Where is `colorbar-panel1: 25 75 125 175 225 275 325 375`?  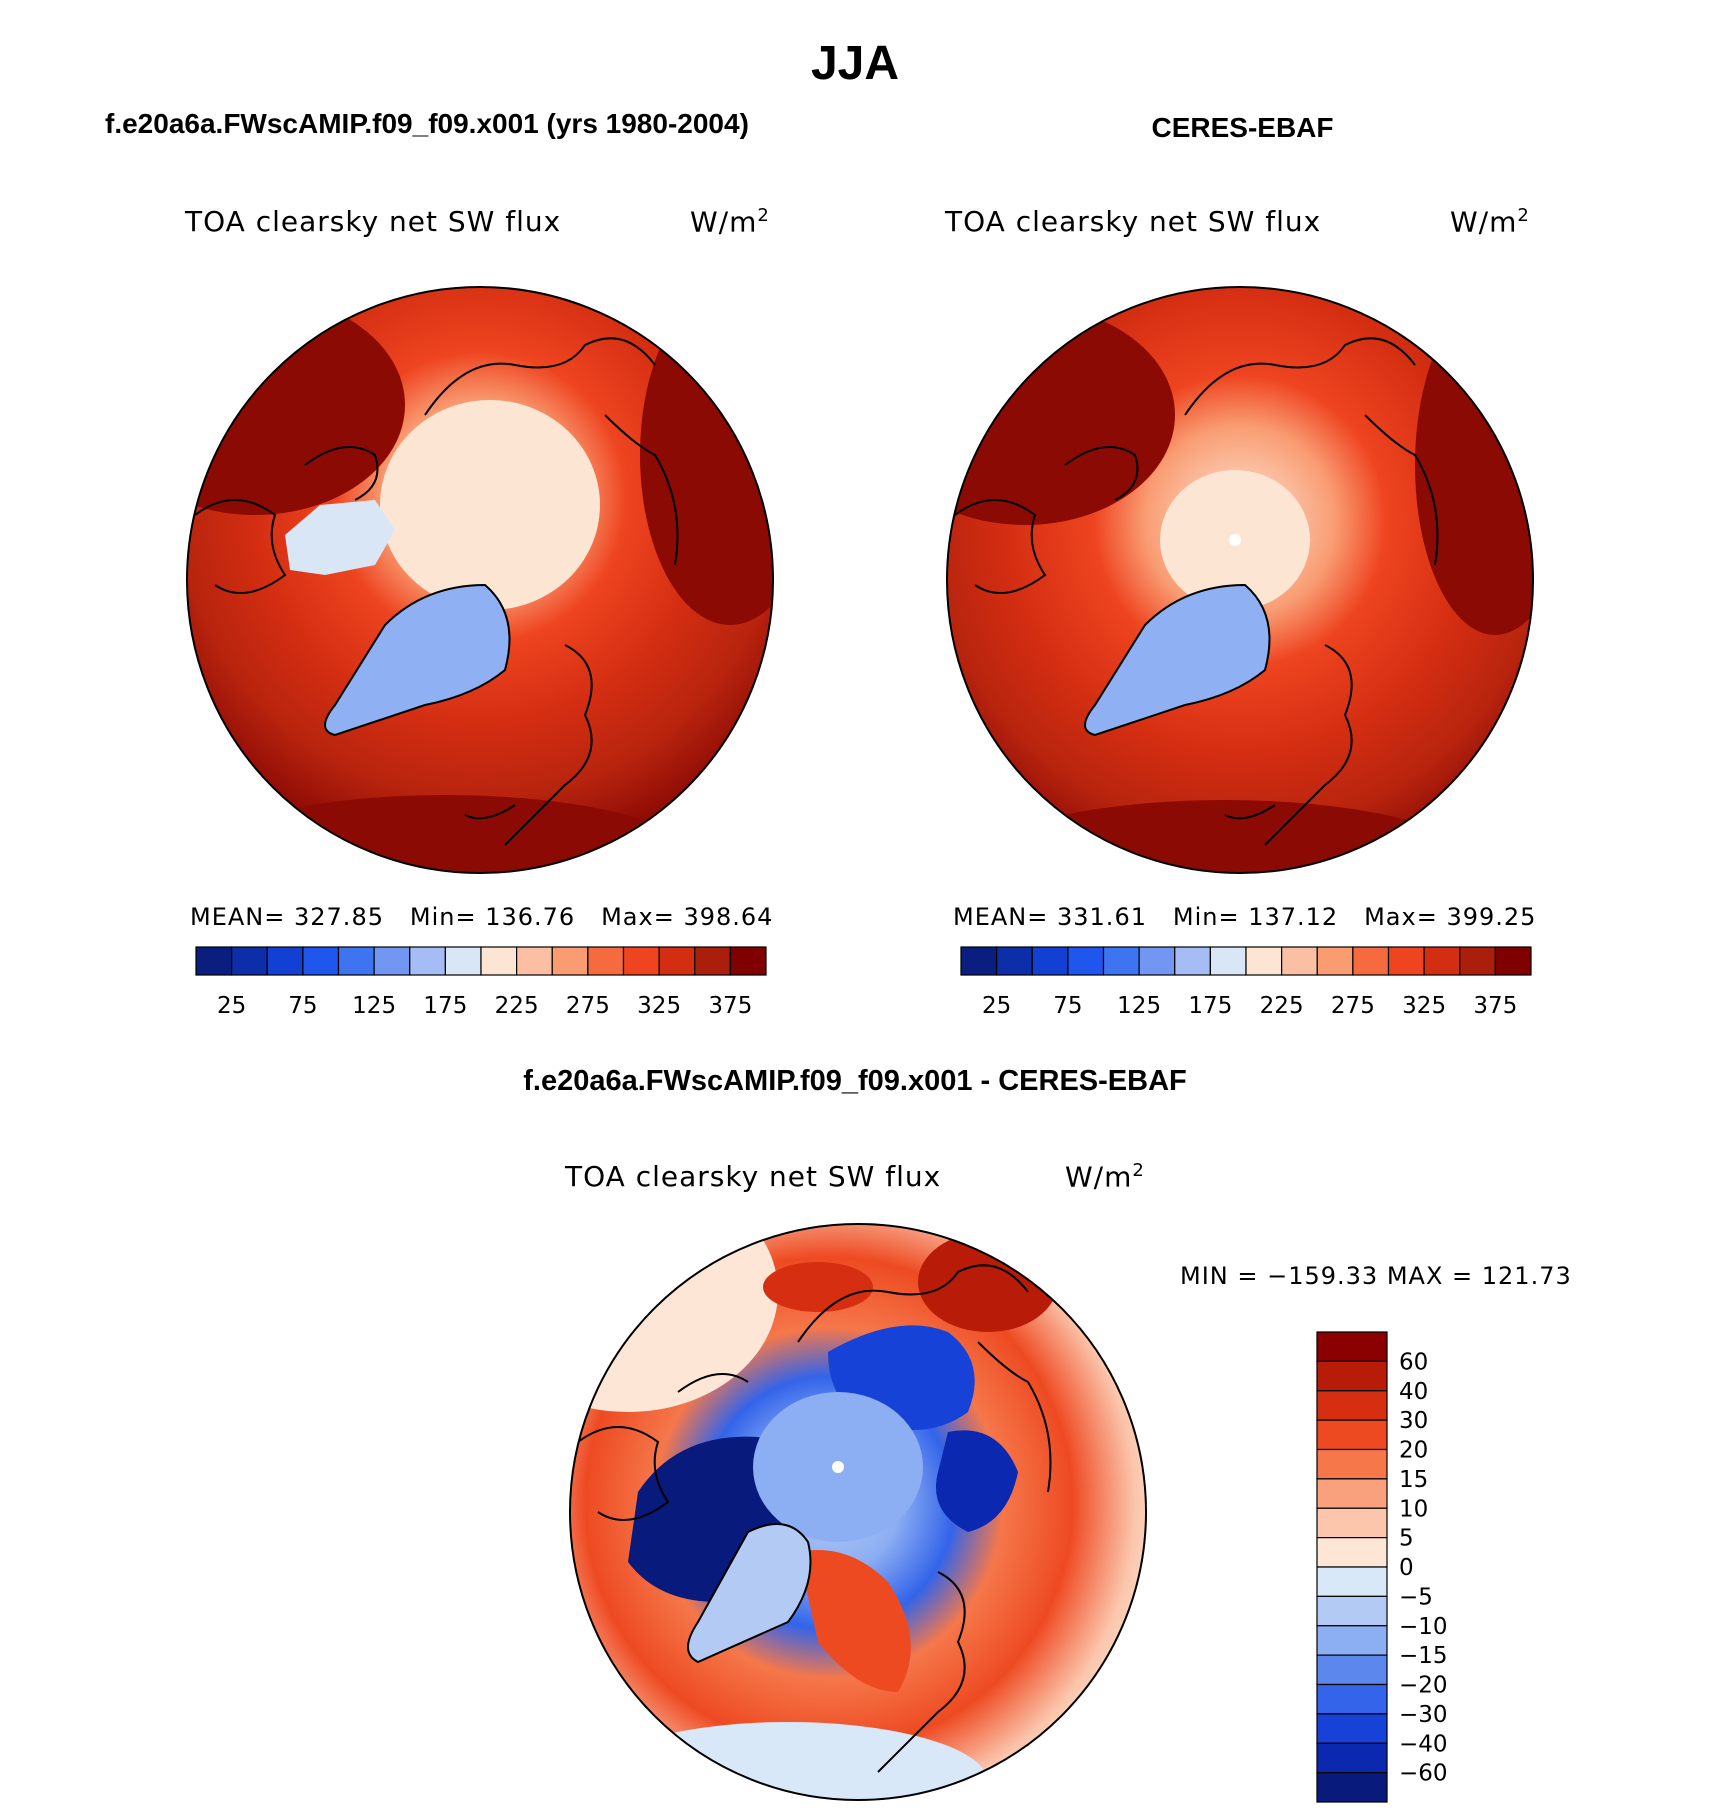
colorbar-panel1: 25 75 125 175 225 275 325 375 is located at coordinates (481, 982).